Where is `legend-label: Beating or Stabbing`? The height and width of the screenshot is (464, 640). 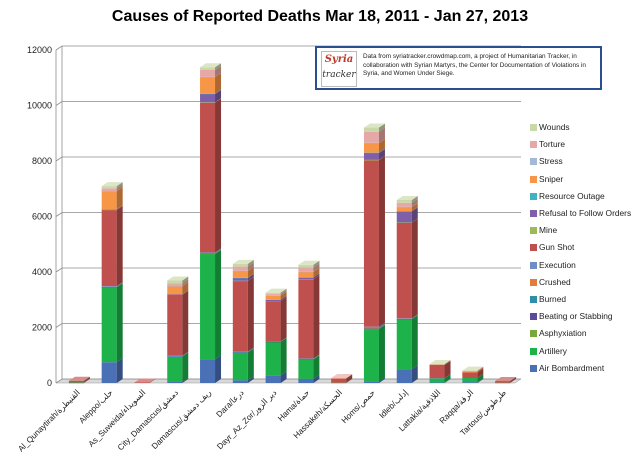 legend-label: Beating or Stabbing is located at coordinates (576, 316).